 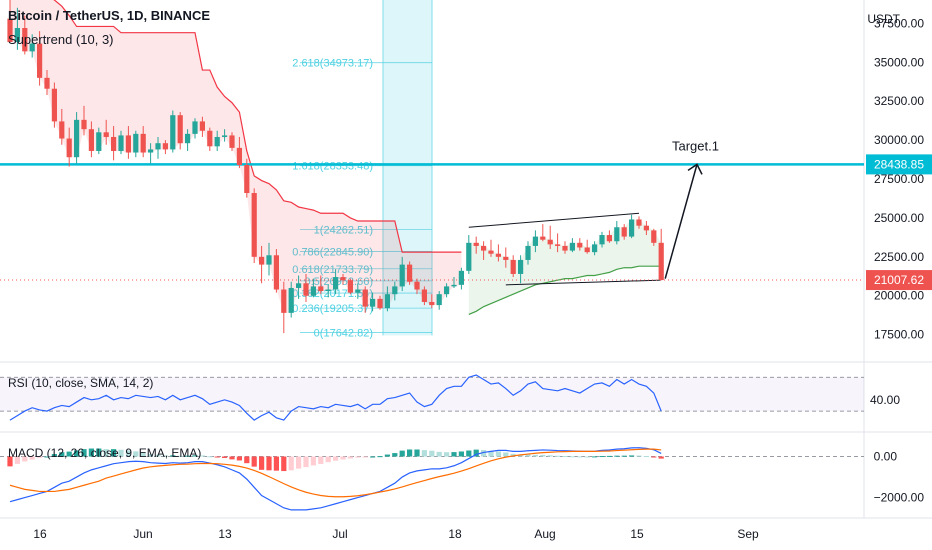 I want to click on fib-level-label: 2.618(34973.17), so click(x=332, y=64).